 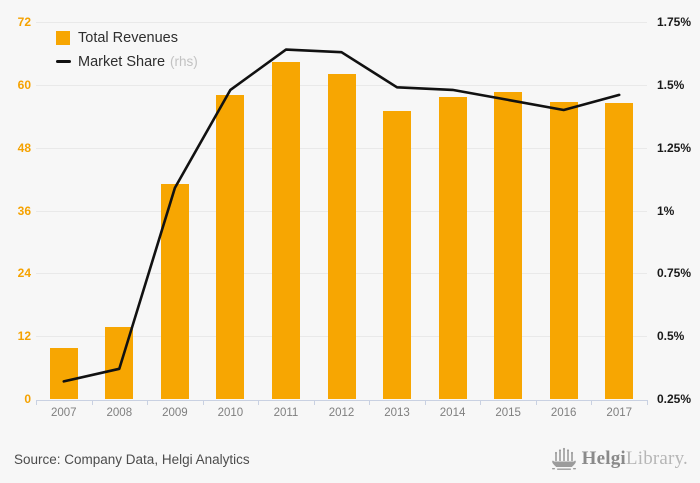 I want to click on helgi-library-logo: HelgiLibrary., so click(x=619, y=459).